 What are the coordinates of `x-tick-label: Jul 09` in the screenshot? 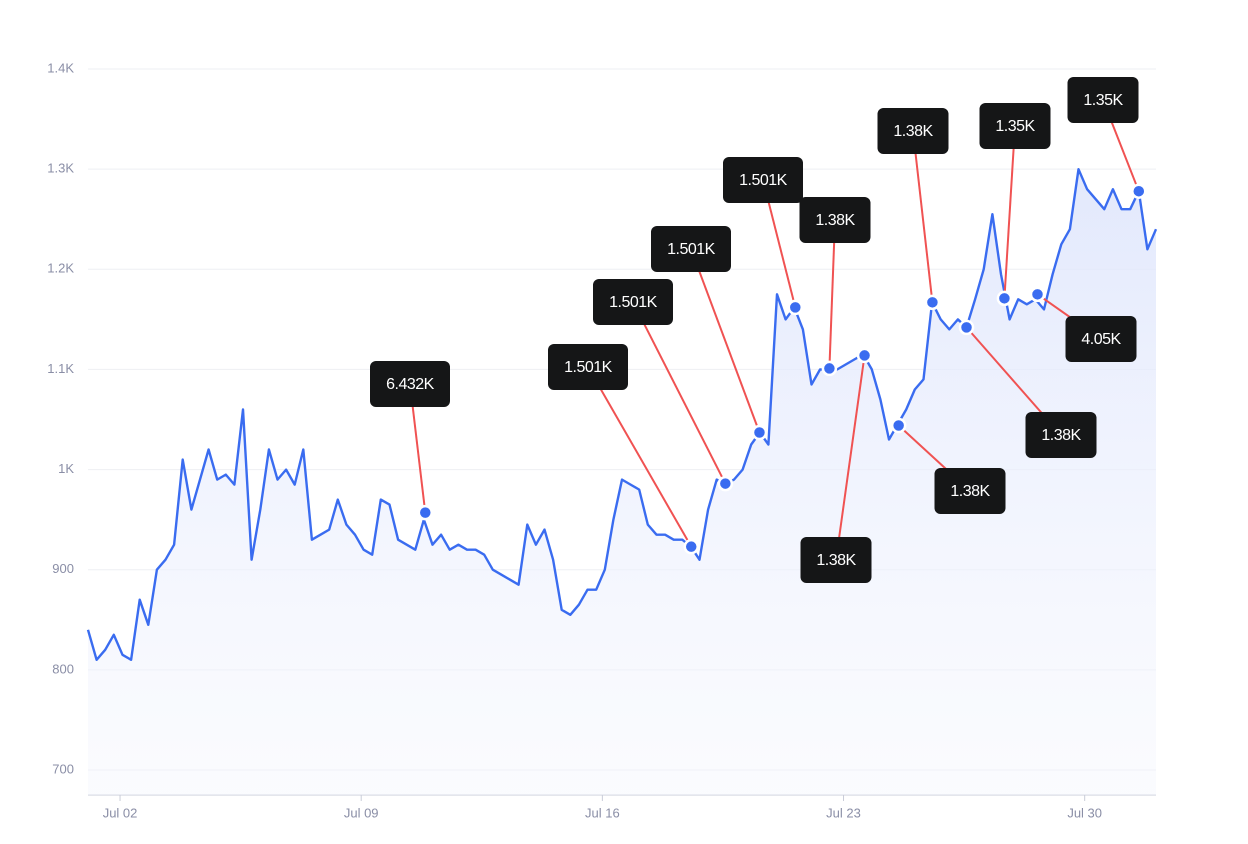 It's located at (361, 812).